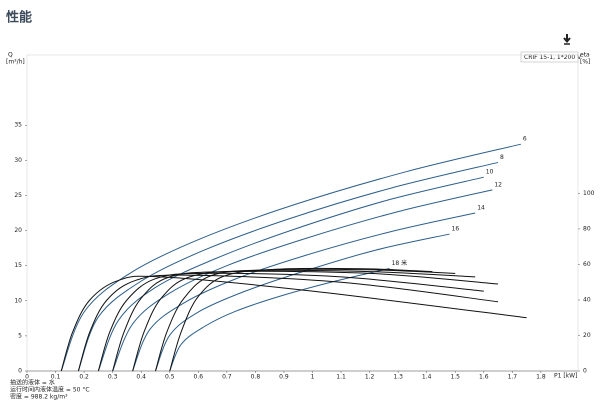  Describe the element at coordinates (398, 377) in the screenshot. I see `x-tick-label: 1.3` at that location.